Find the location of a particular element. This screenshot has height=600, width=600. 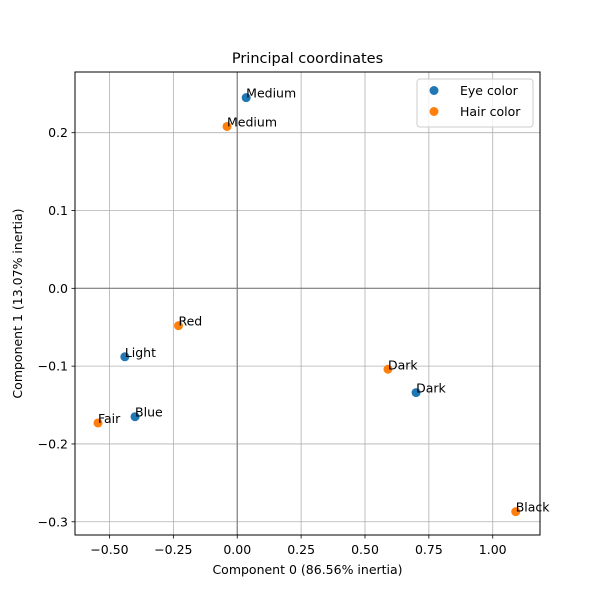

x-tick-label: −0.25 is located at coordinates (173, 549).